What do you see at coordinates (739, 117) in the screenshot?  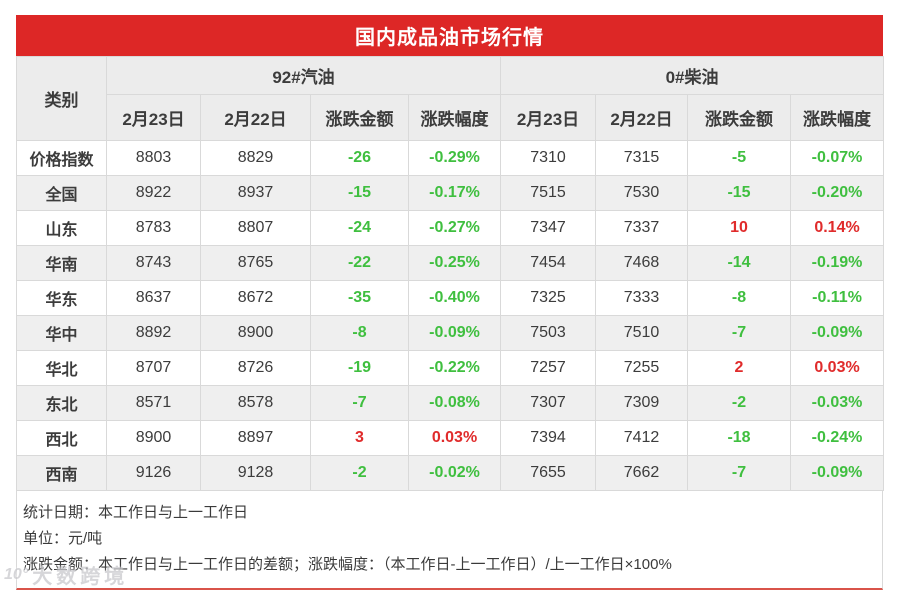 I see `header-sub-diesel-2: 涨跌金额` at bounding box center [739, 117].